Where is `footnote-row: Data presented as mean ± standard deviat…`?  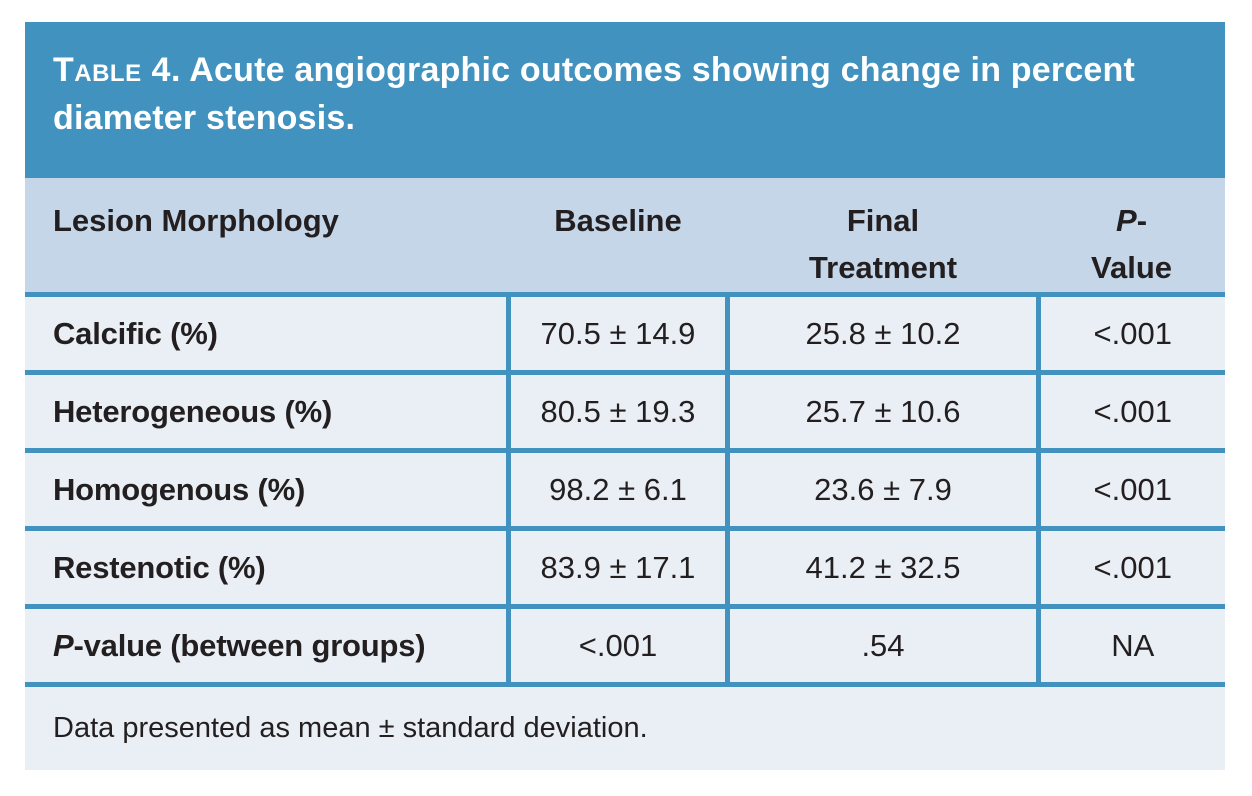
footnote-row: Data presented as mean ± standard deviat… is located at coordinates (625, 726).